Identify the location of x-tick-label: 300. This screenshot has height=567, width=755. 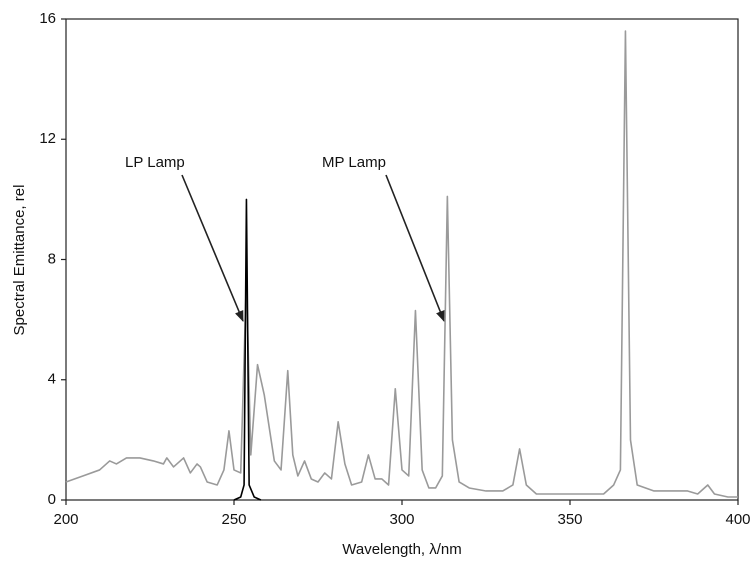
(401, 519).